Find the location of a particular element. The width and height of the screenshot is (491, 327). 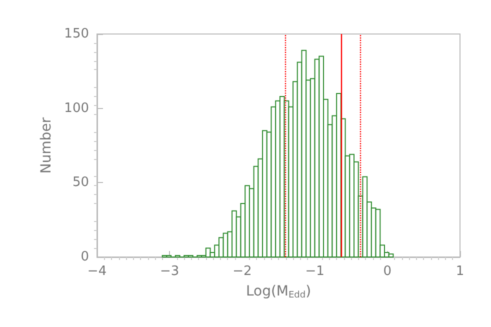

y-axis-title: Number is located at coordinates (46, 145).